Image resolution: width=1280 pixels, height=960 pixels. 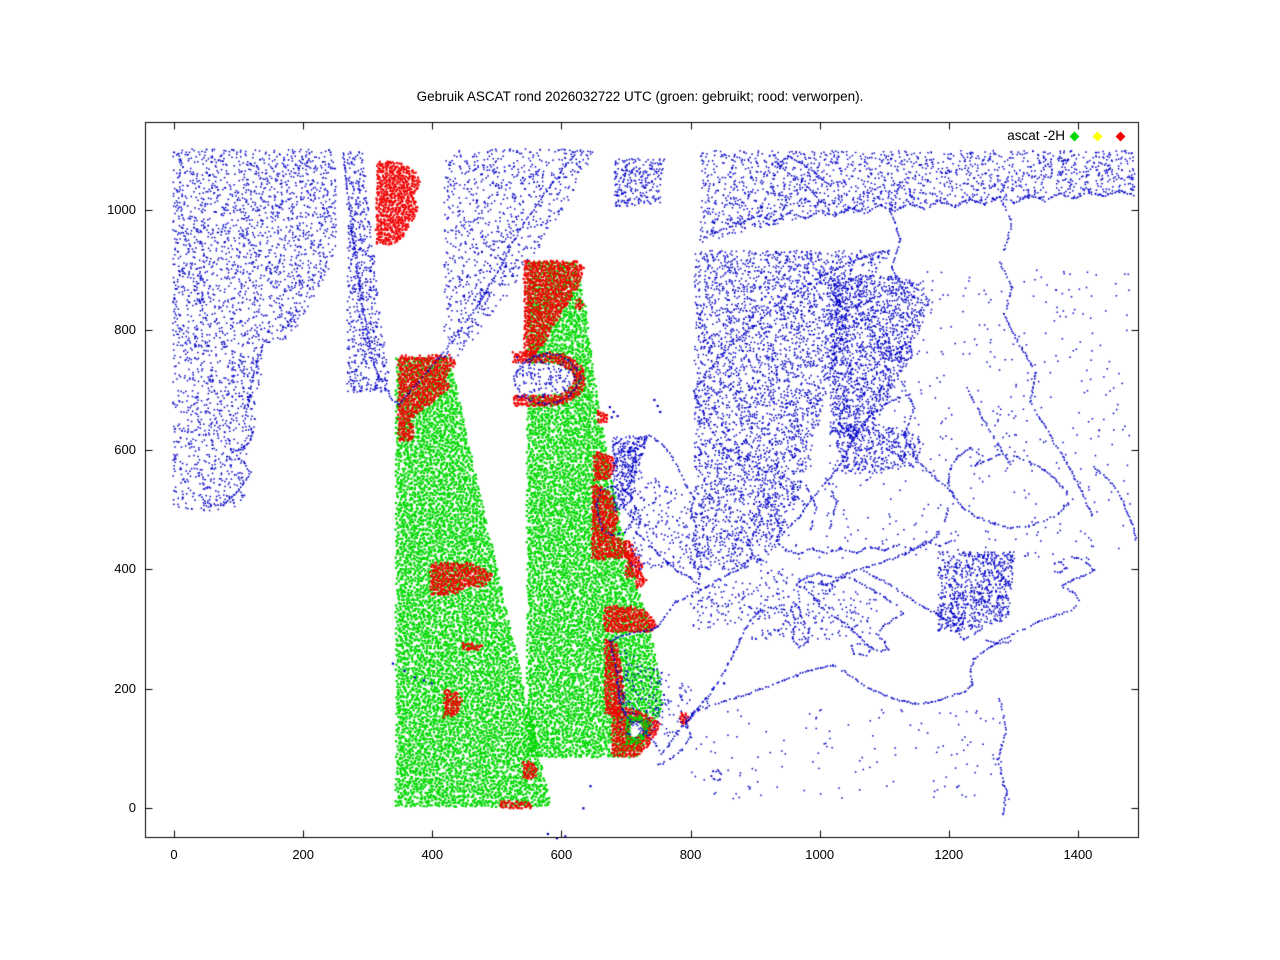 I want to click on x-tick-label: 600, so click(x=561, y=854).